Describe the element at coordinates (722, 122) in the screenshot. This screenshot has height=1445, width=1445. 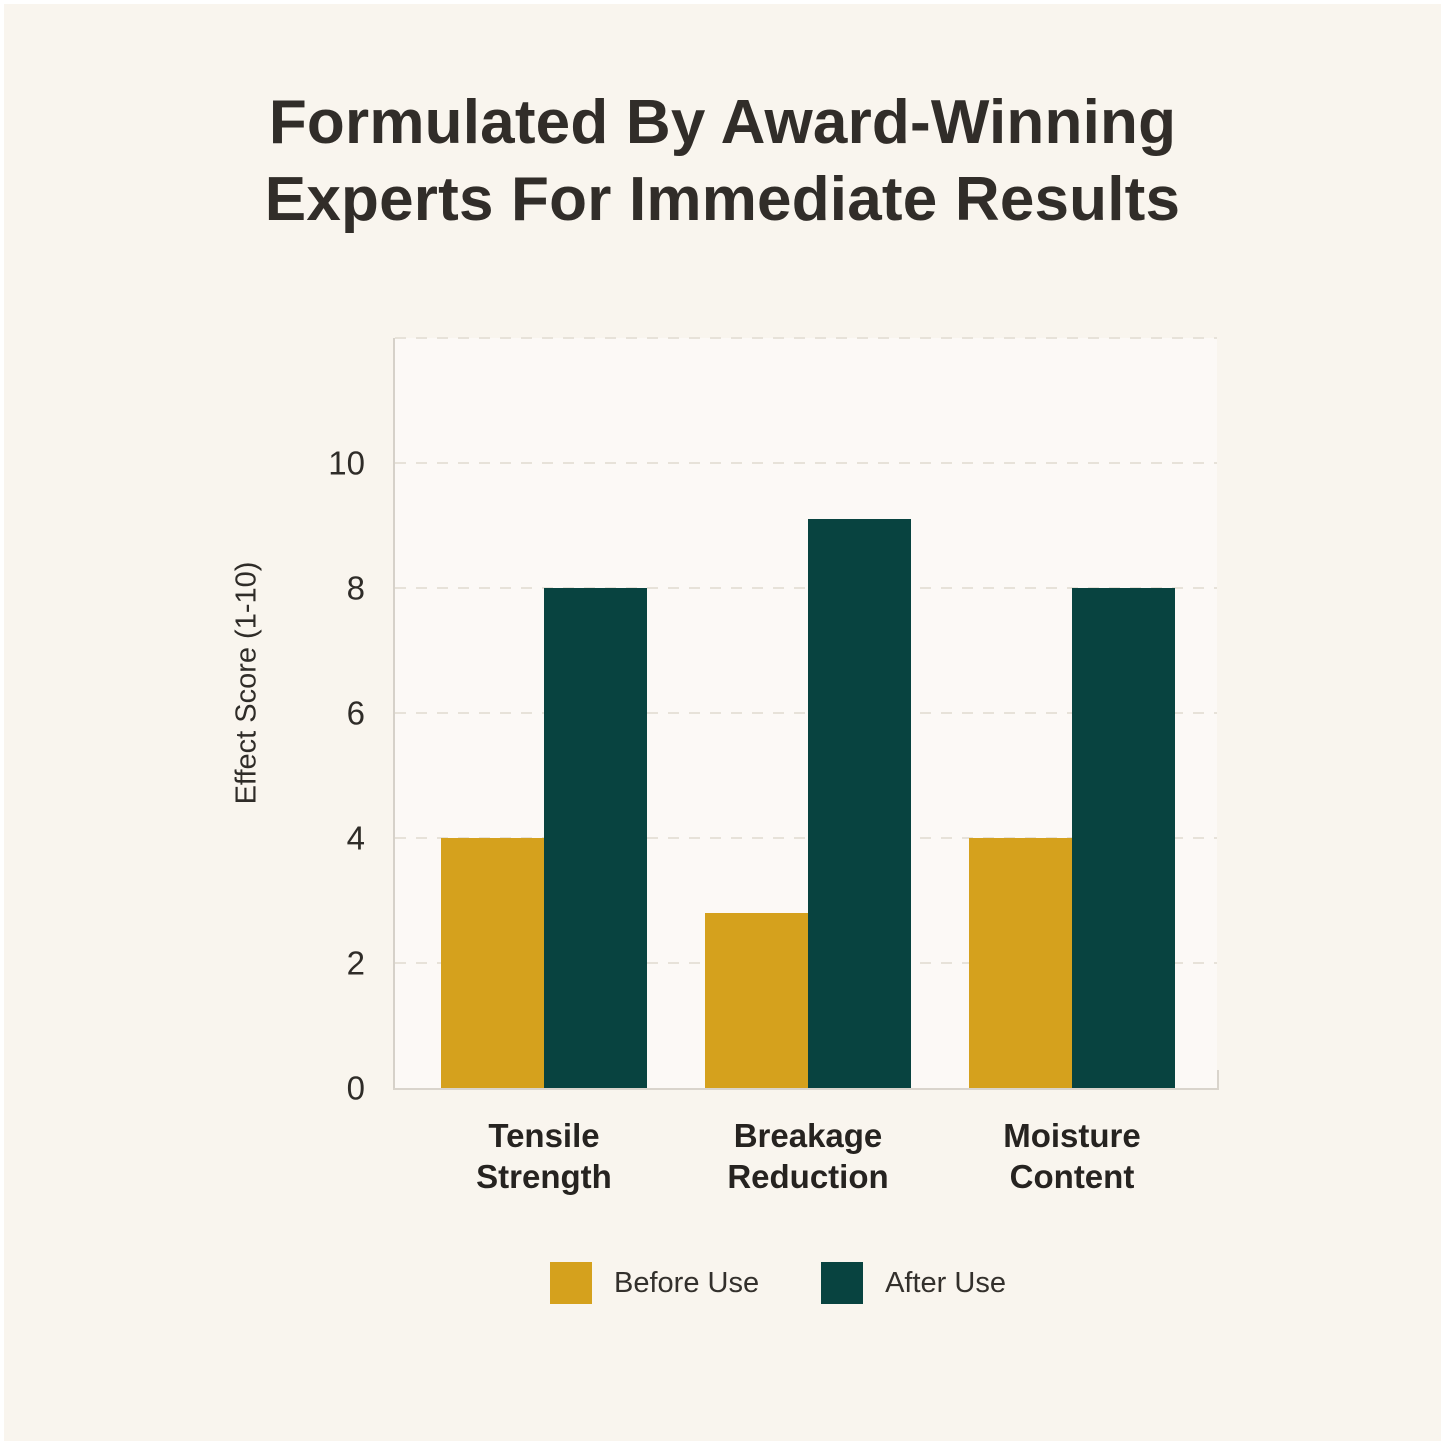
I see `title-line-1: Formulated By Award-Winning` at that location.